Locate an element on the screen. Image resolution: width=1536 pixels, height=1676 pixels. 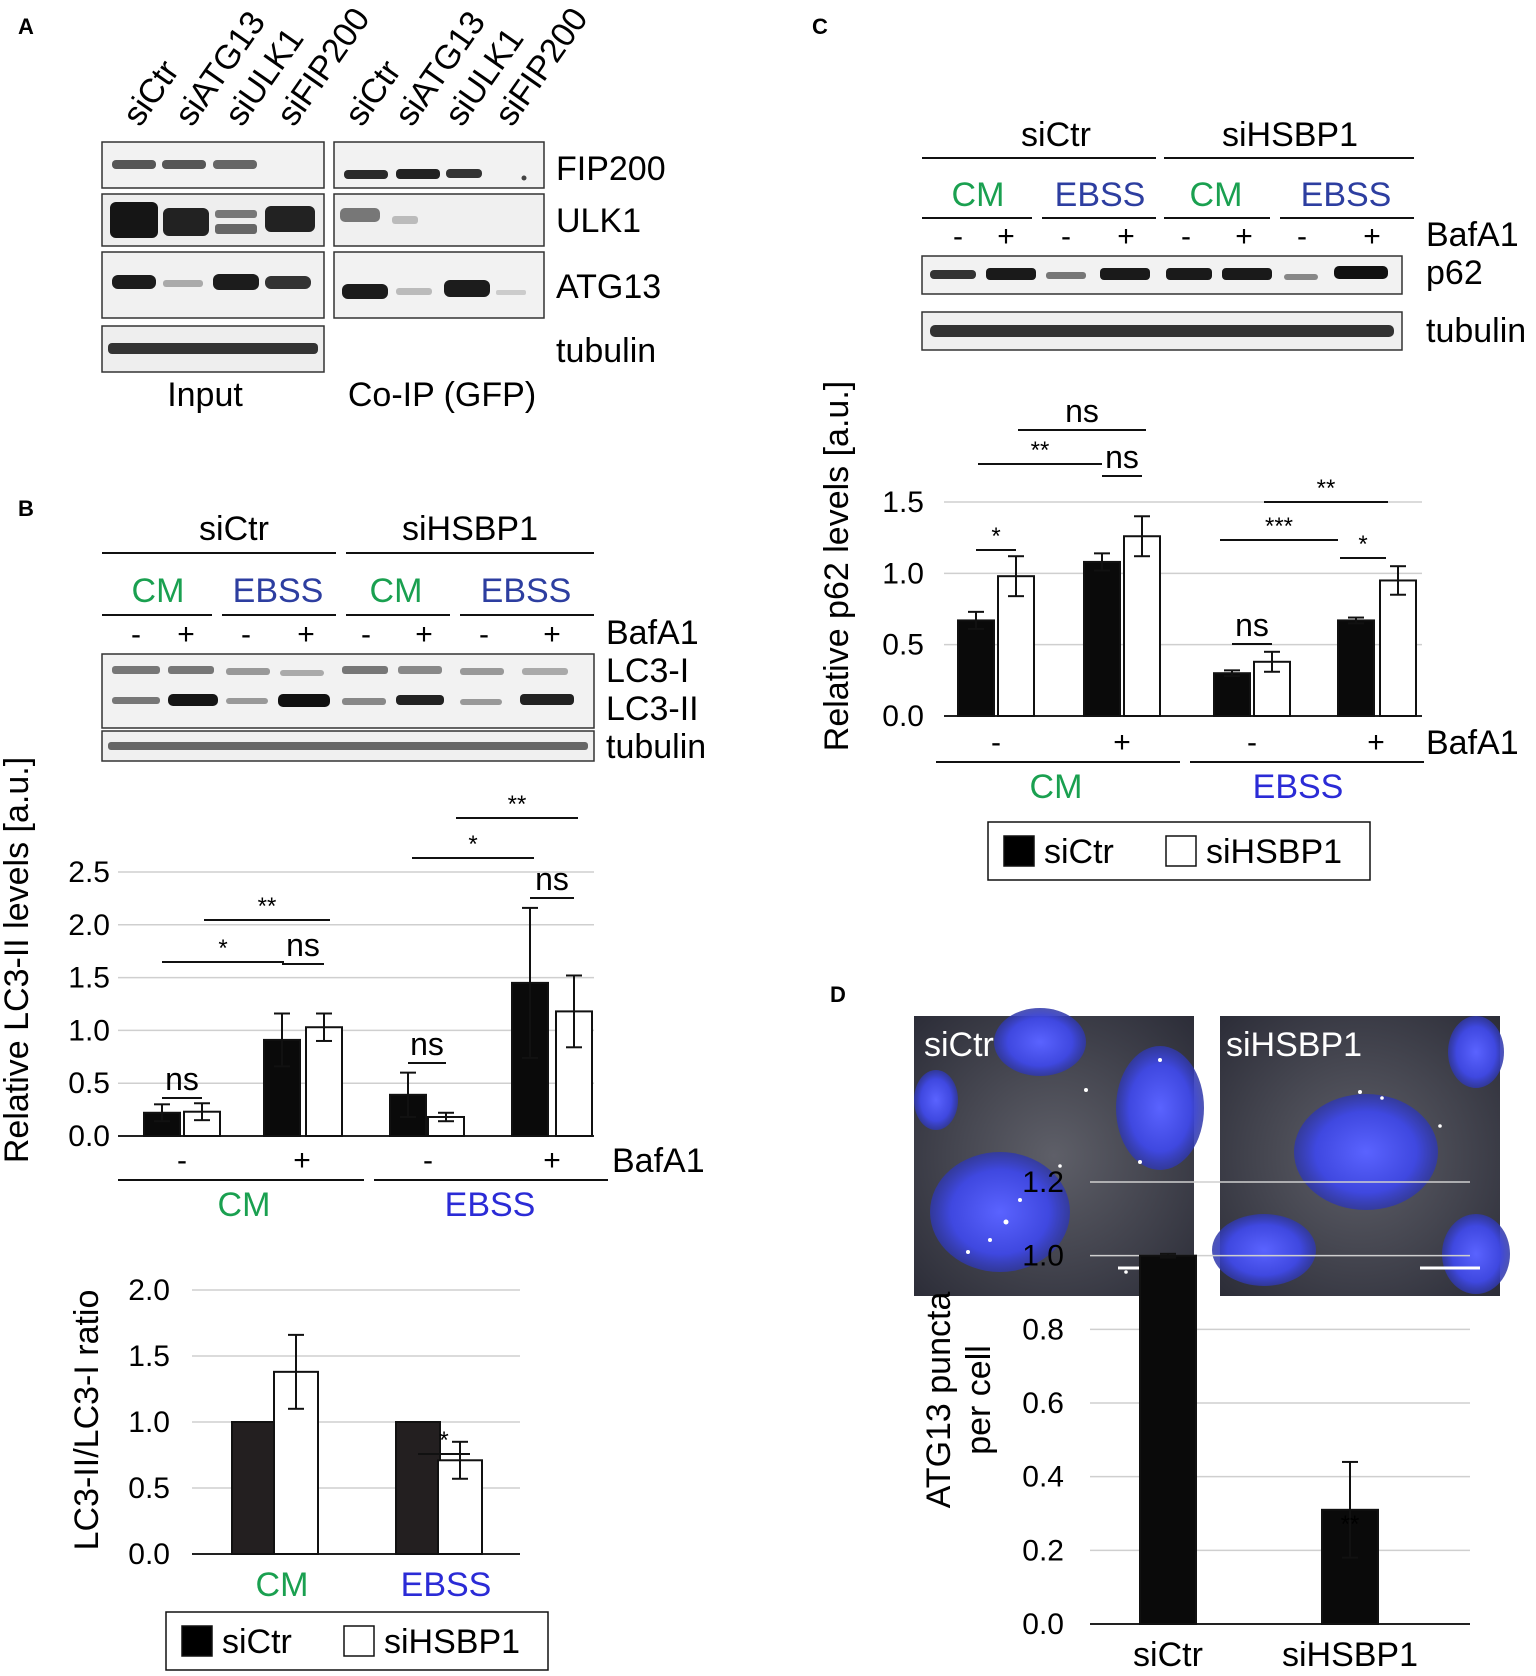
microscopy-image-sihsbp1: siHSBP1 is located at coordinates (1361, 1156).